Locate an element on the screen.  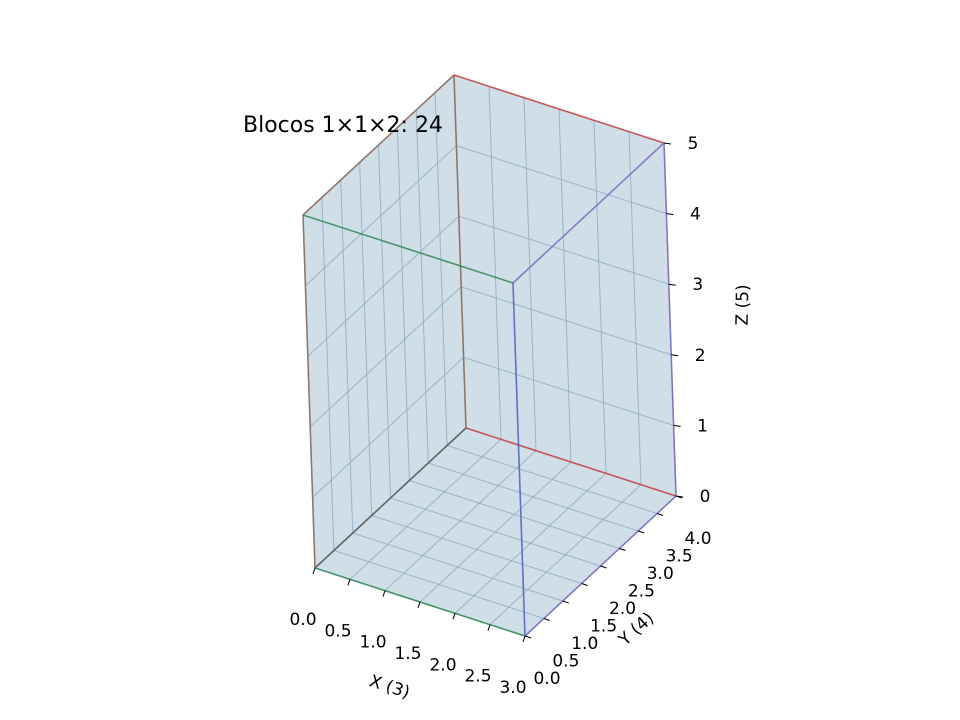
x-tick-label: 2.5 is located at coordinates (477, 677).